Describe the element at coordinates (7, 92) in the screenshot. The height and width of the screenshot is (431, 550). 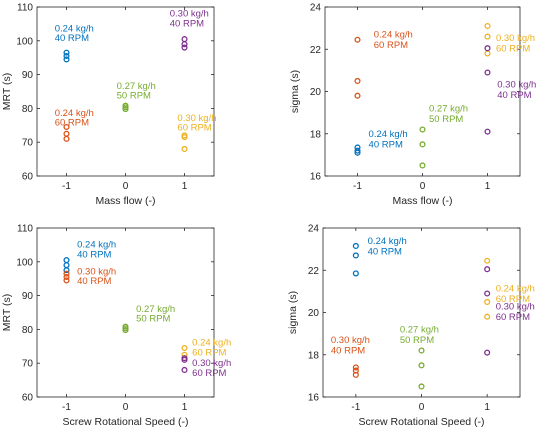
I see `y-axis-label: MRT (s)` at that location.